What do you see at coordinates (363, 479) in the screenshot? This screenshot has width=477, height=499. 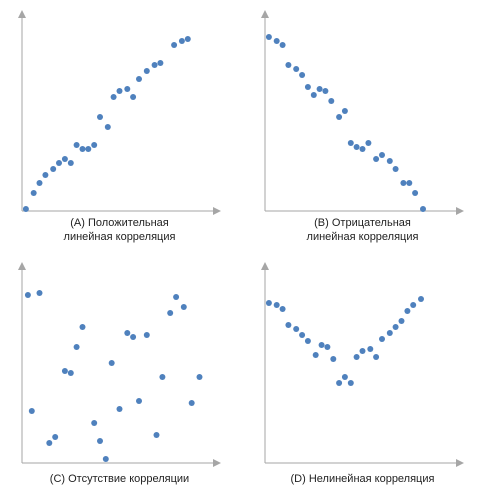 I see `panel-caption-line: (D) Нелинейная корреляция` at bounding box center [363, 479].